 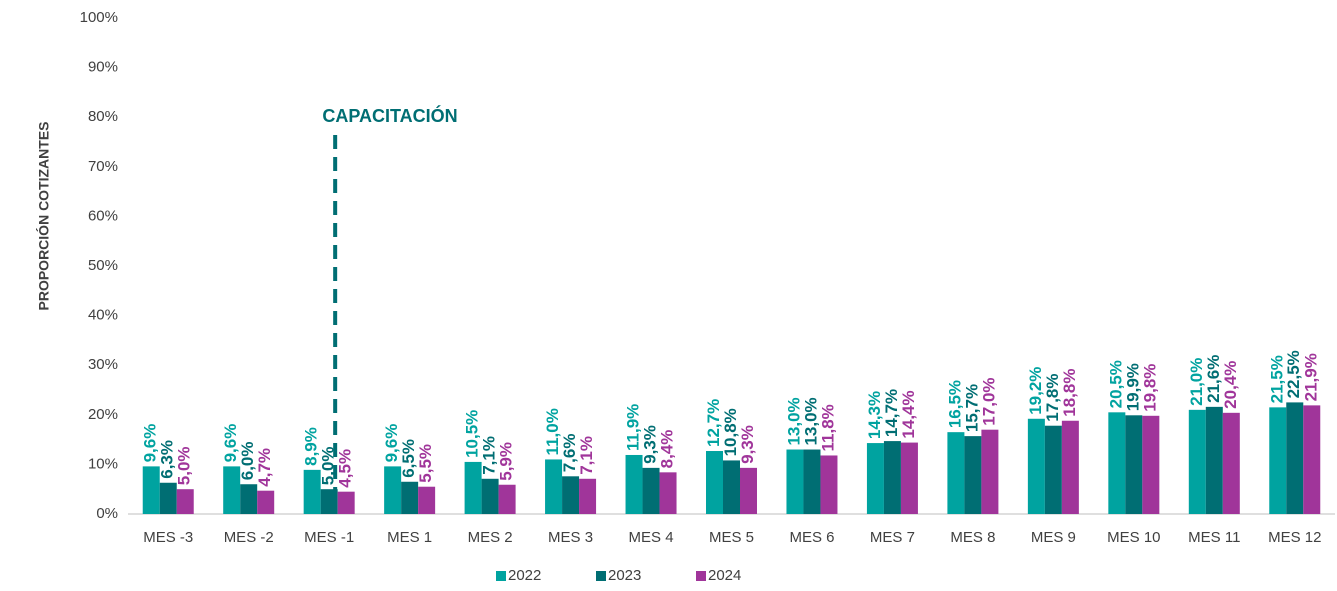 I want to click on data-label: 18,8%, so click(x=1069, y=393).